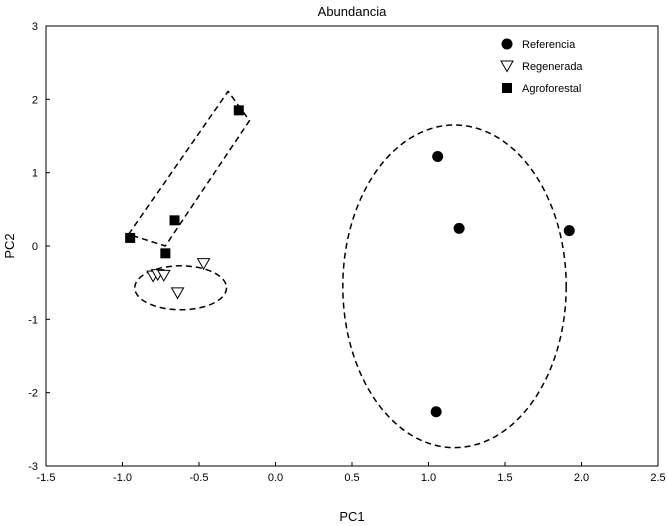  Describe the element at coordinates (549, 45) in the screenshot. I see `legend-label-referencia: Referencia` at that location.